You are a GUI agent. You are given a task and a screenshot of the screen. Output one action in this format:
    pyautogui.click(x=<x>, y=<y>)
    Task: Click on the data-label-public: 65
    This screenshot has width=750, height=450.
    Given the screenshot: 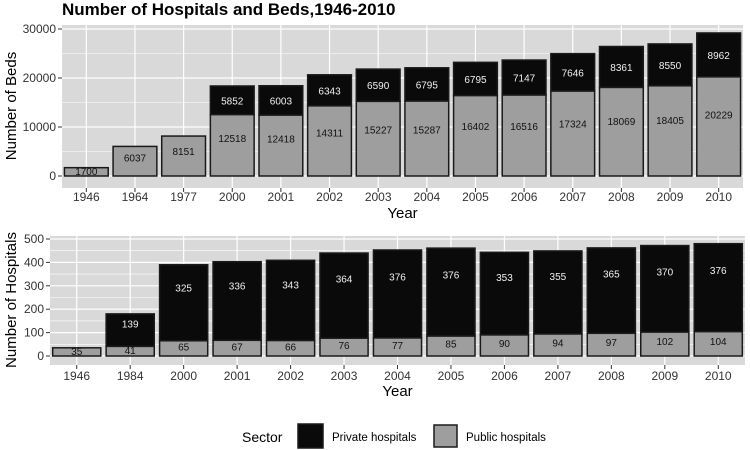 What is the action you would take?
    pyautogui.click(x=184, y=348)
    